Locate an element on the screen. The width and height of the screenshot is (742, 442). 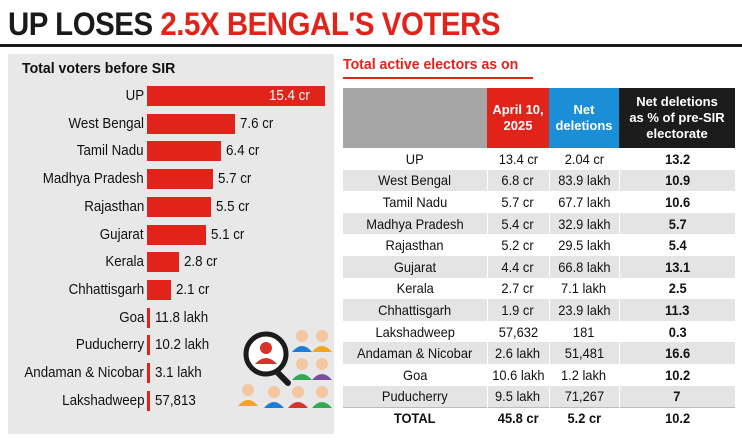
bar-value-label: 5.5 cr is located at coordinates (232, 206).